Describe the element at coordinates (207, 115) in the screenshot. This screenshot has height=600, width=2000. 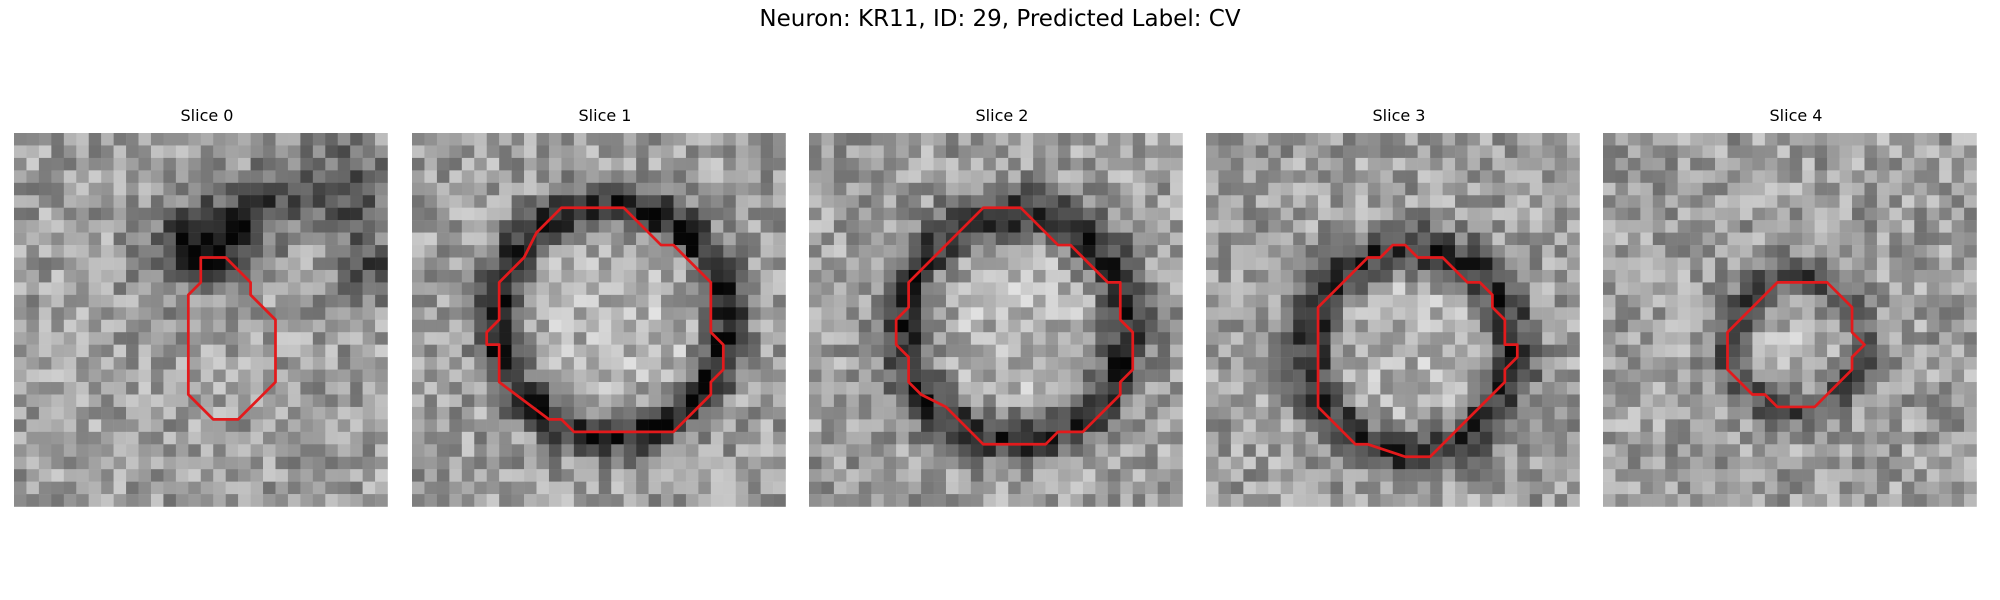
I see `slice-title-0: Slice 0` at that location.